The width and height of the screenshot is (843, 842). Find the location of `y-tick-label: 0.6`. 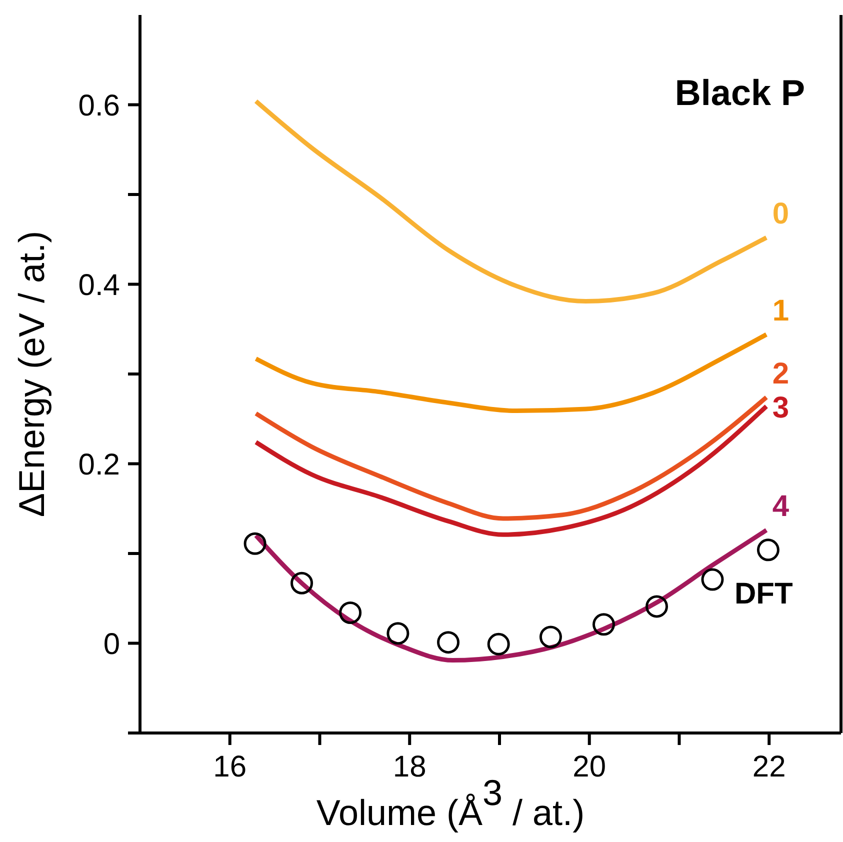

y-tick-label: 0.6 is located at coordinates (99, 105).